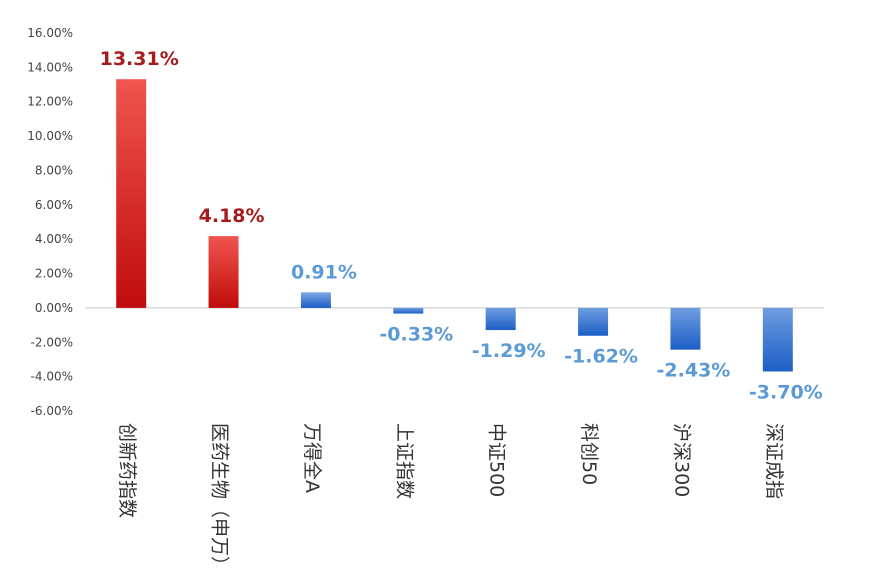 This screenshot has width=872, height=585. Describe the element at coordinates (139, 59) in the screenshot. I see `data-label-1: 13.31%` at that location.